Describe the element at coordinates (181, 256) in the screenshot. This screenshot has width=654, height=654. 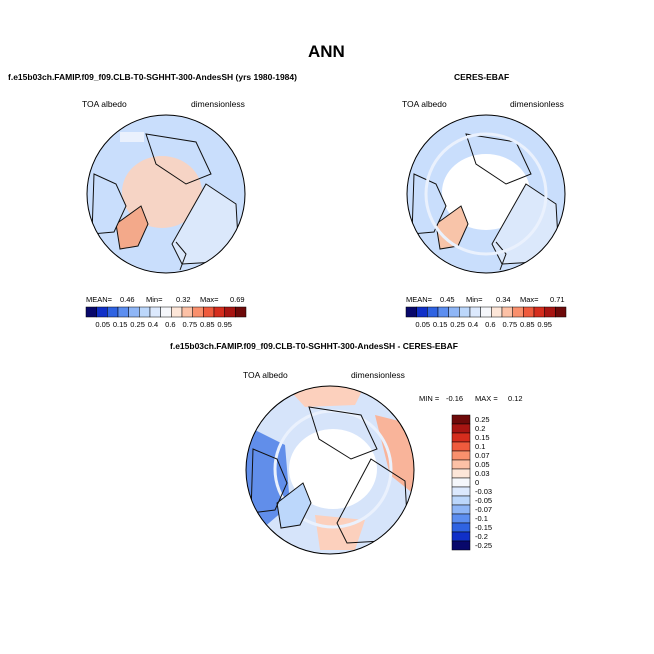
I see `panel-1-scandinavia` at that location.